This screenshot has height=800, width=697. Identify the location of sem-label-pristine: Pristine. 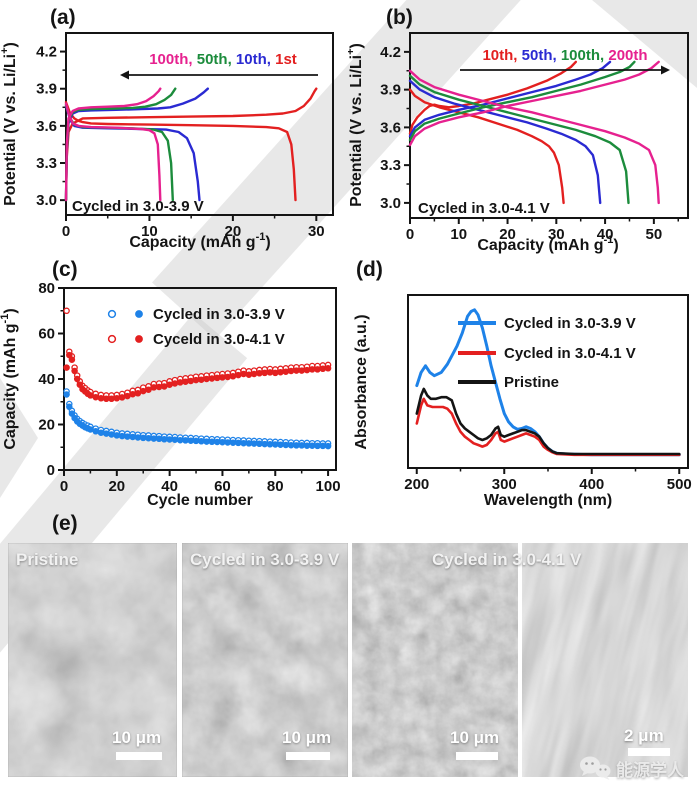
(47, 559).